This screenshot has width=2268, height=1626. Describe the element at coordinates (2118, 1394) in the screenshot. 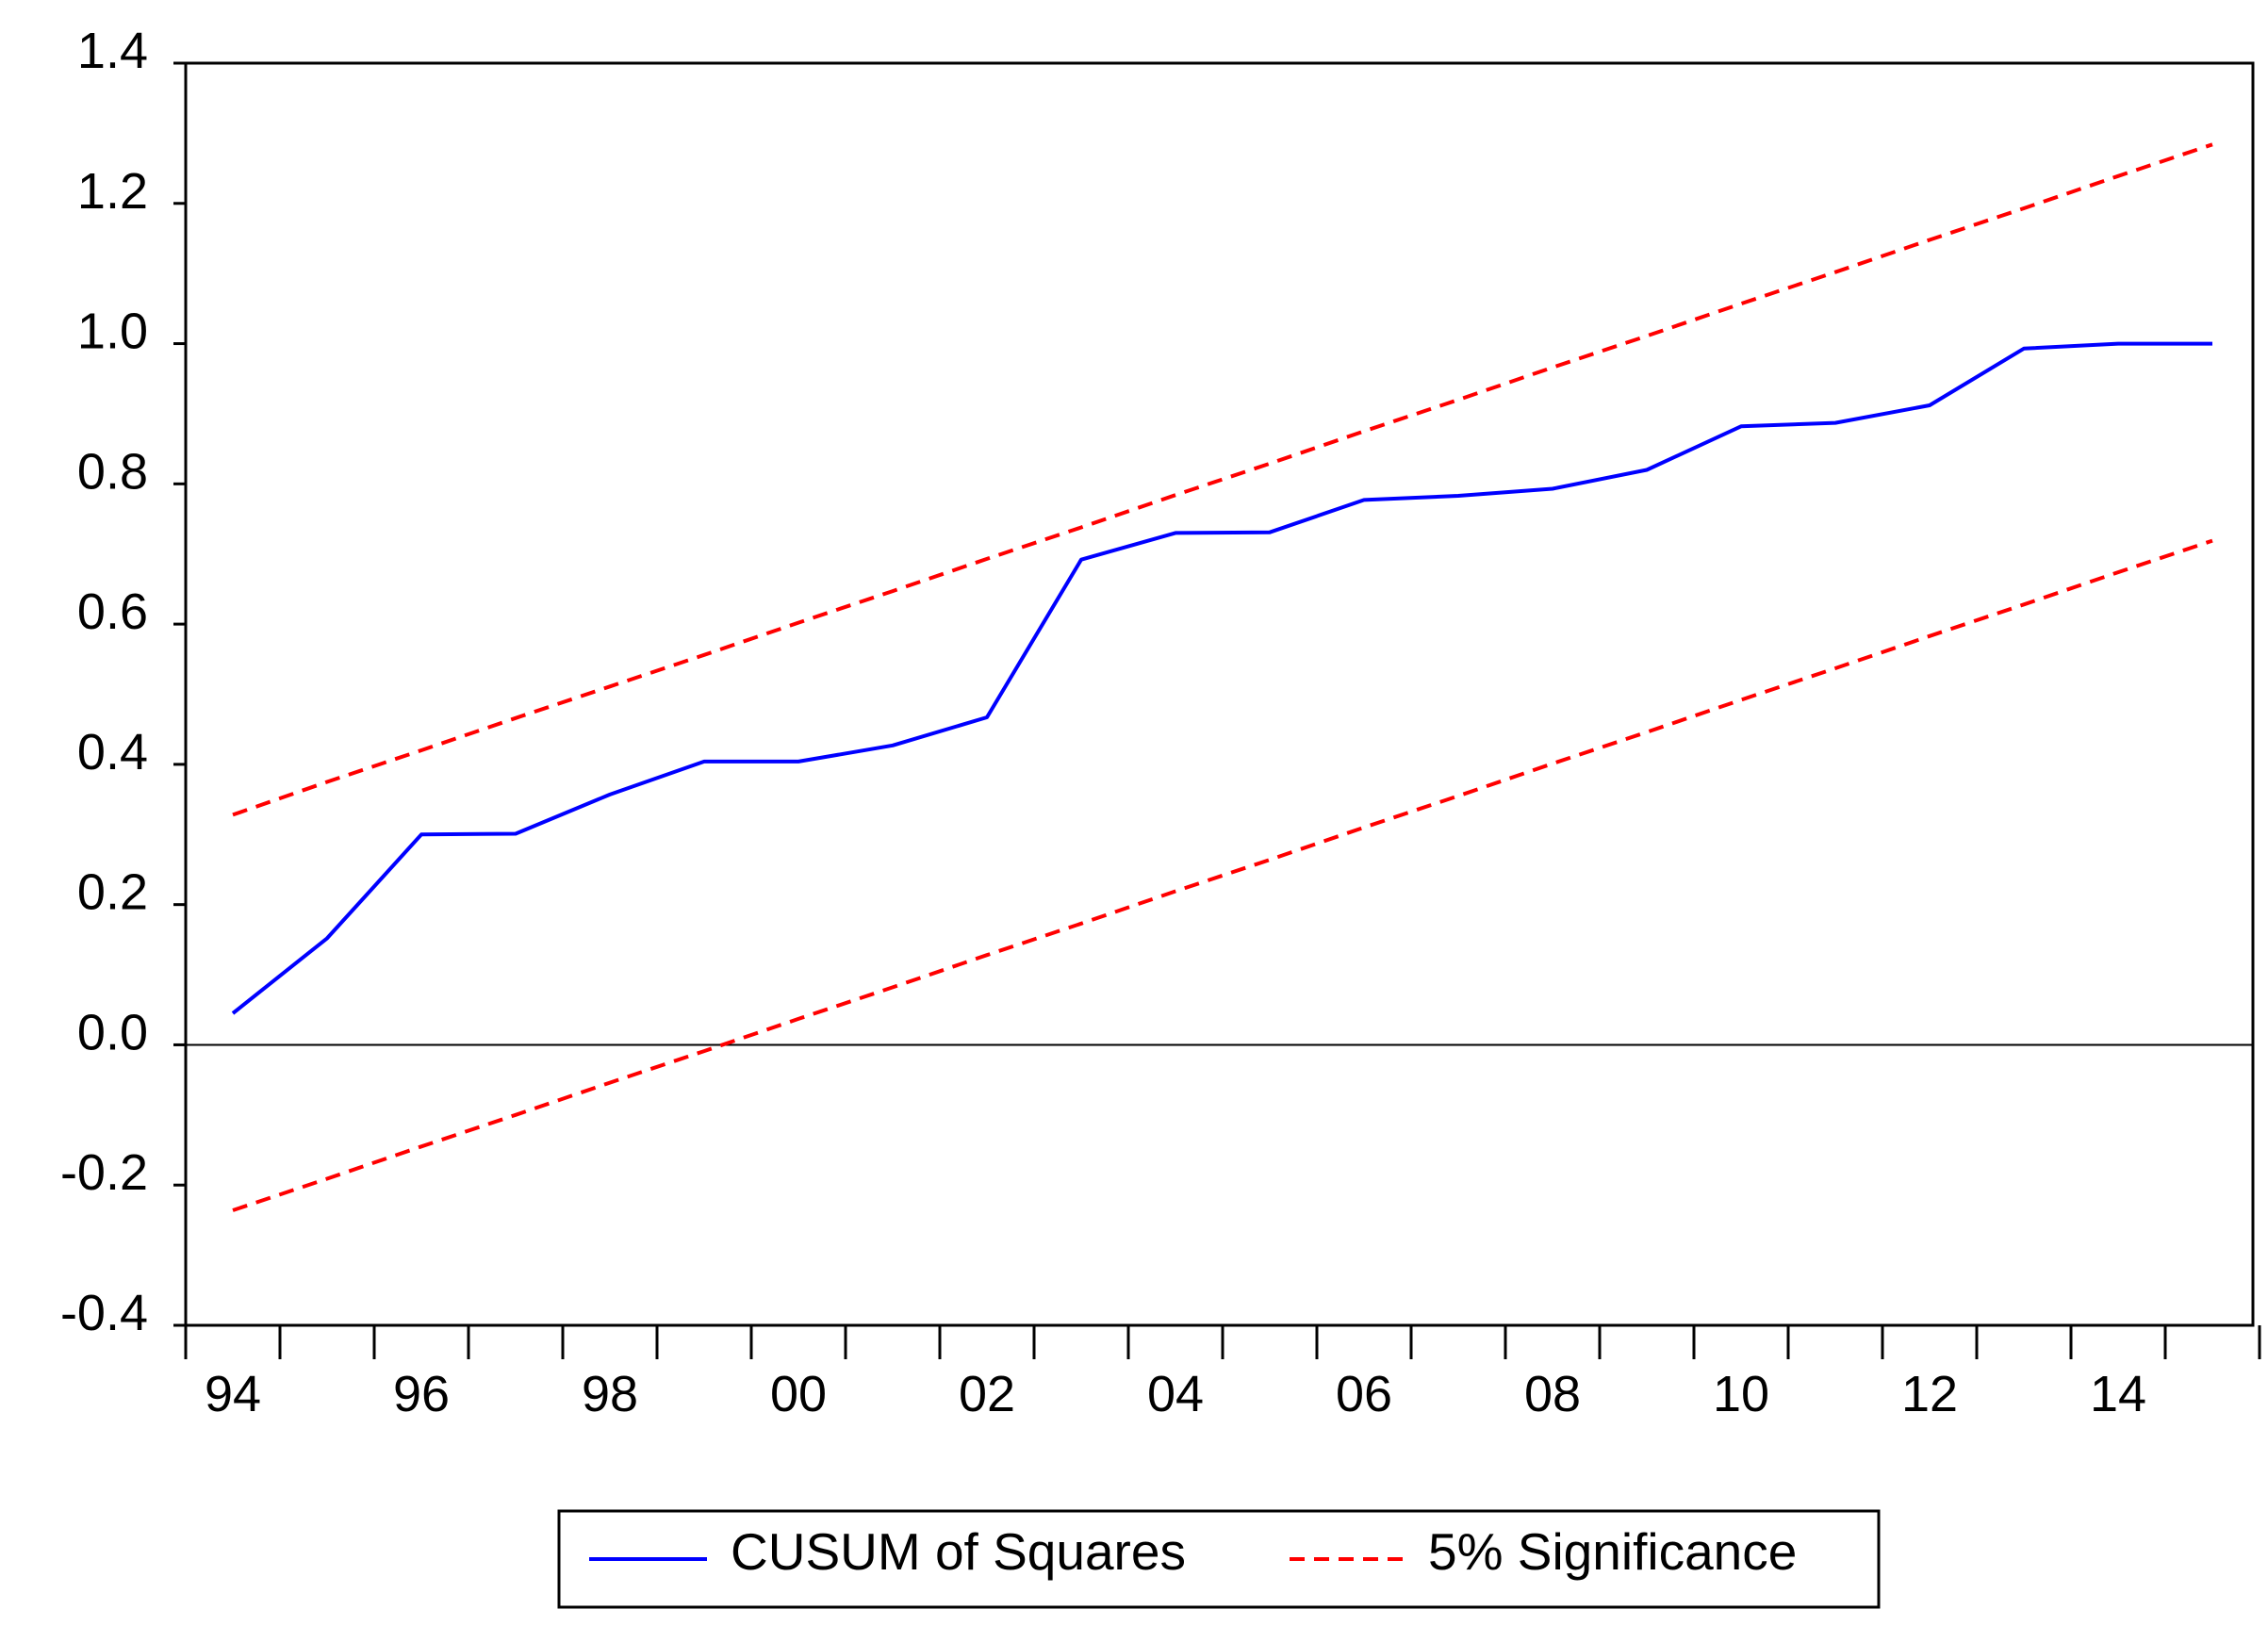

I see `x-tick-label: 14` at that location.